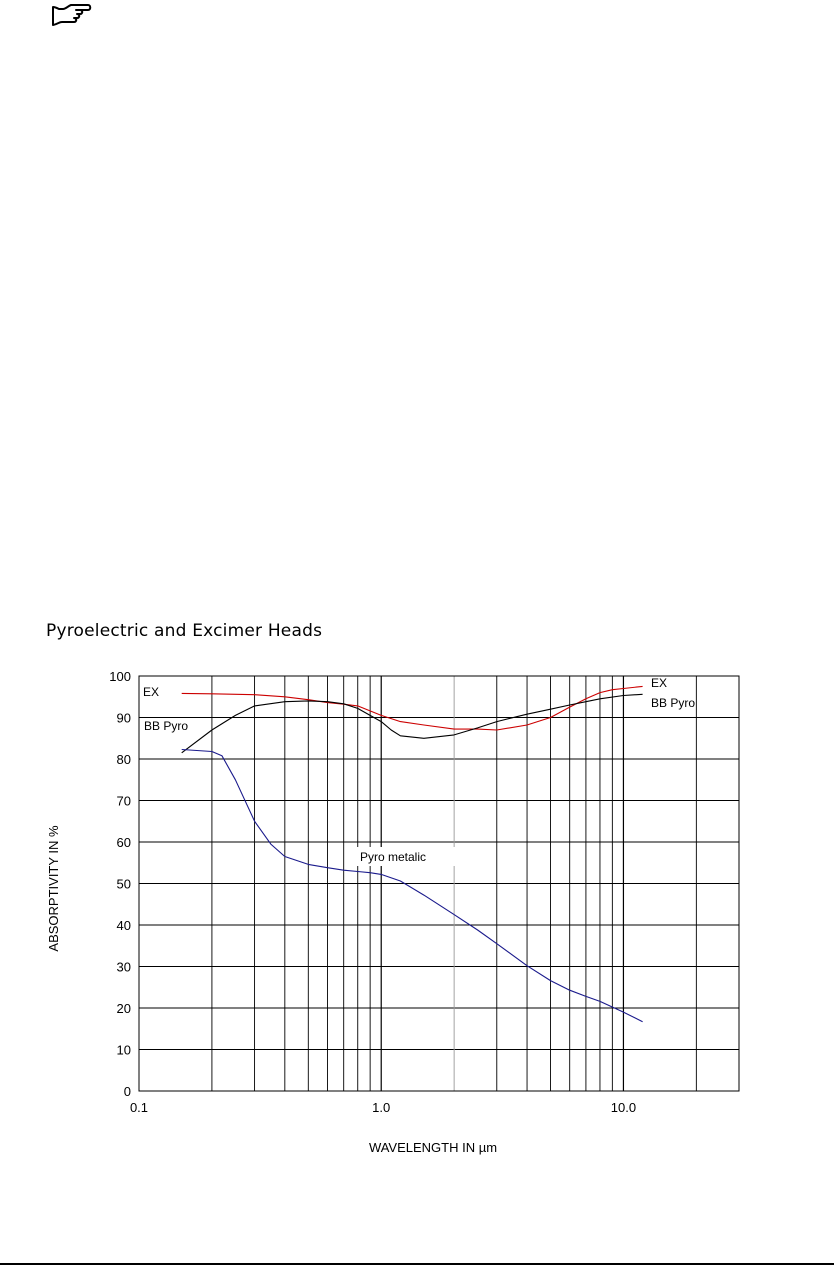 The image size is (834, 1274). What do you see at coordinates (124, 925) in the screenshot?
I see `y-tick-label: 40` at bounding box center [124, 925].